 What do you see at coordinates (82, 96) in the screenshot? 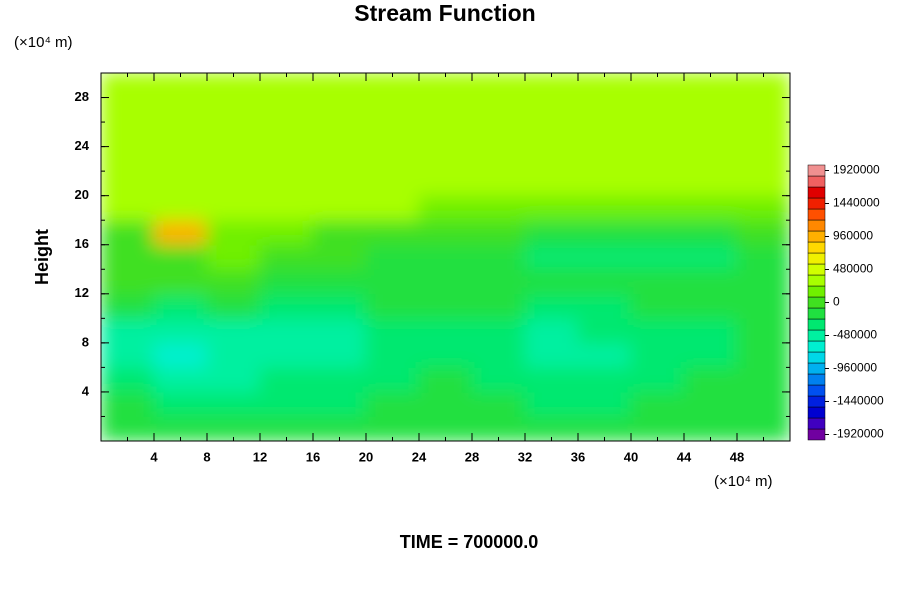
I see `y-tick-label: 28` at bounding box center [82, 96].